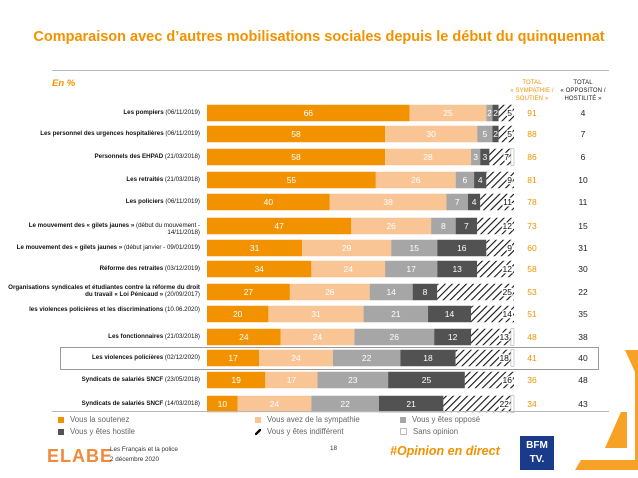 The height and width of the screenshot is (478, 638). What do you see at coordinates (316, 314) in the screenshot?
I see `bar-value-2-row-10: 31` at bounding box center [316, 314].